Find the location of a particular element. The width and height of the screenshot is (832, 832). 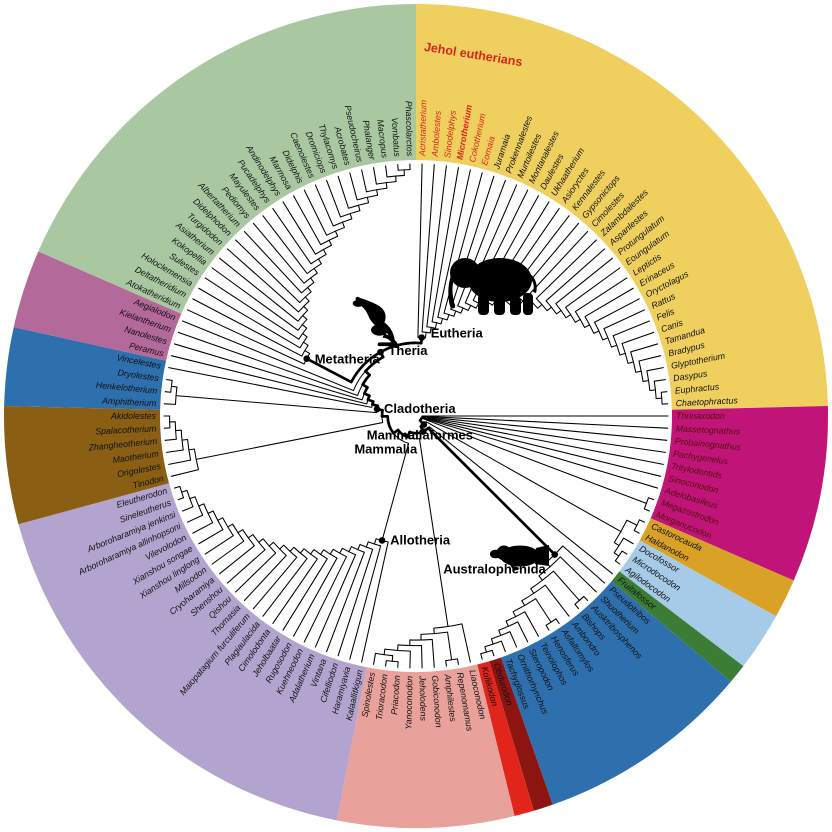

taxon-label: Akidolestes is located at coordinates (133, 416).